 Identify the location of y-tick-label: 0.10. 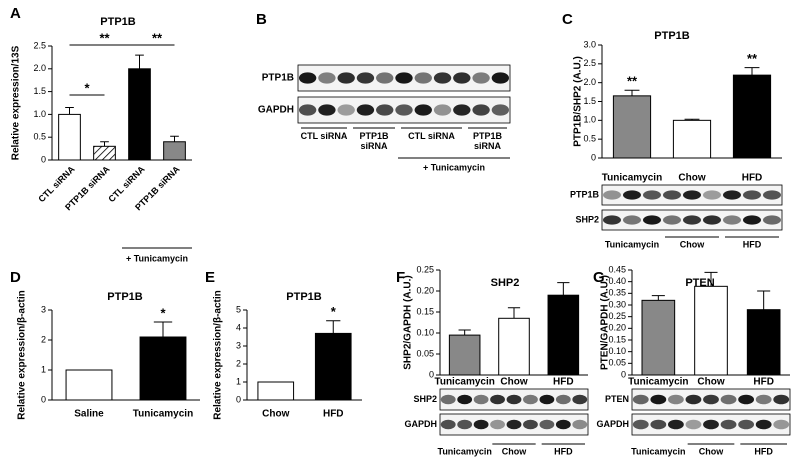
(617, 351).